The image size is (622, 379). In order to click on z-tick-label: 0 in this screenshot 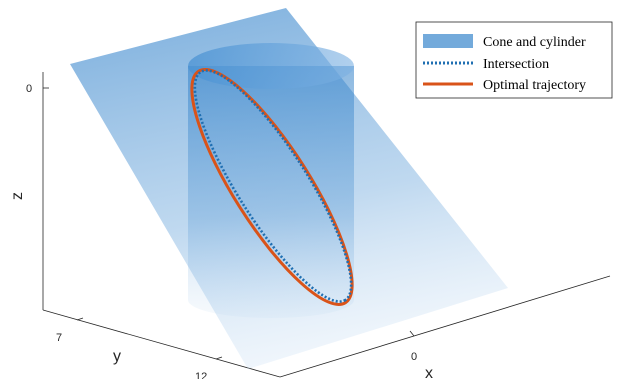, I will do `click(29, 89)`.